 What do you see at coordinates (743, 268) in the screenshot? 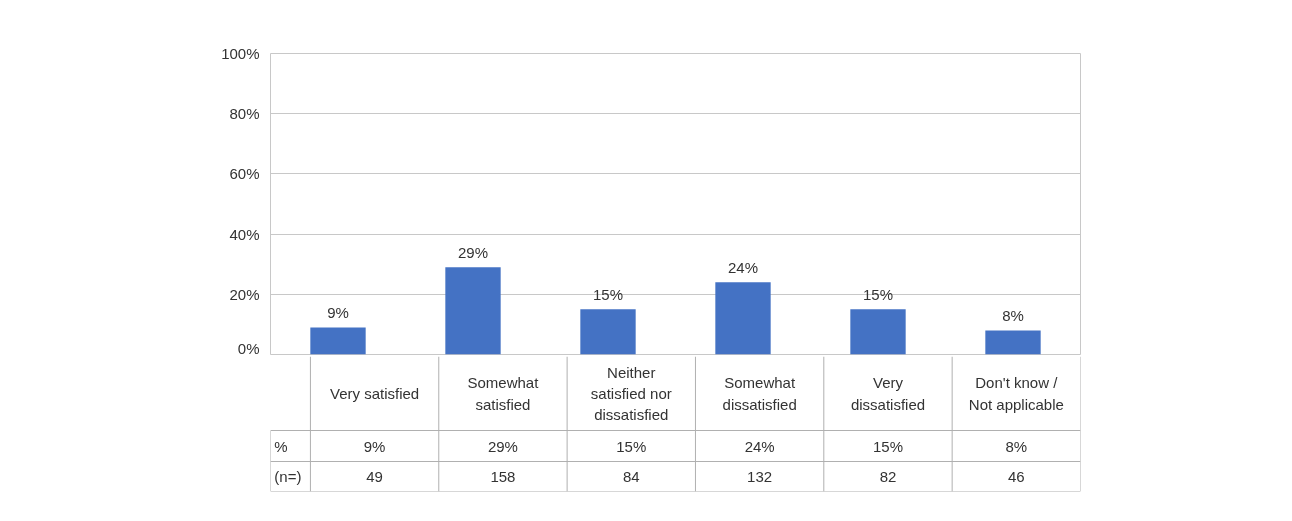
I see `text: 24%` at bounding box center [743, 268].